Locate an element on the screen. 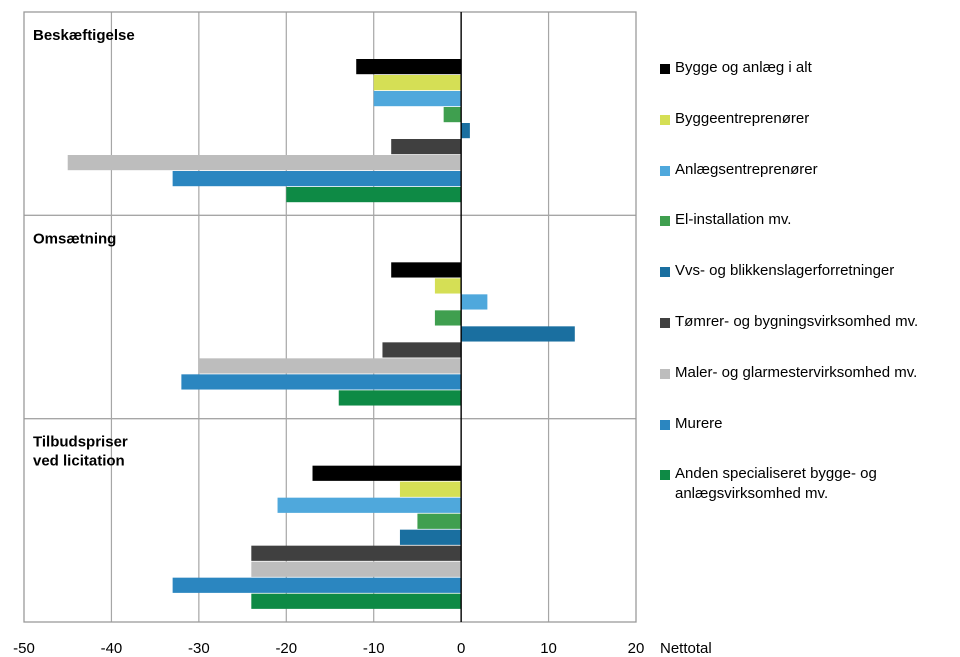 This screenshot has height=657, width=960. legend-label: El-installation mv. is located at coordinates (733, 220).